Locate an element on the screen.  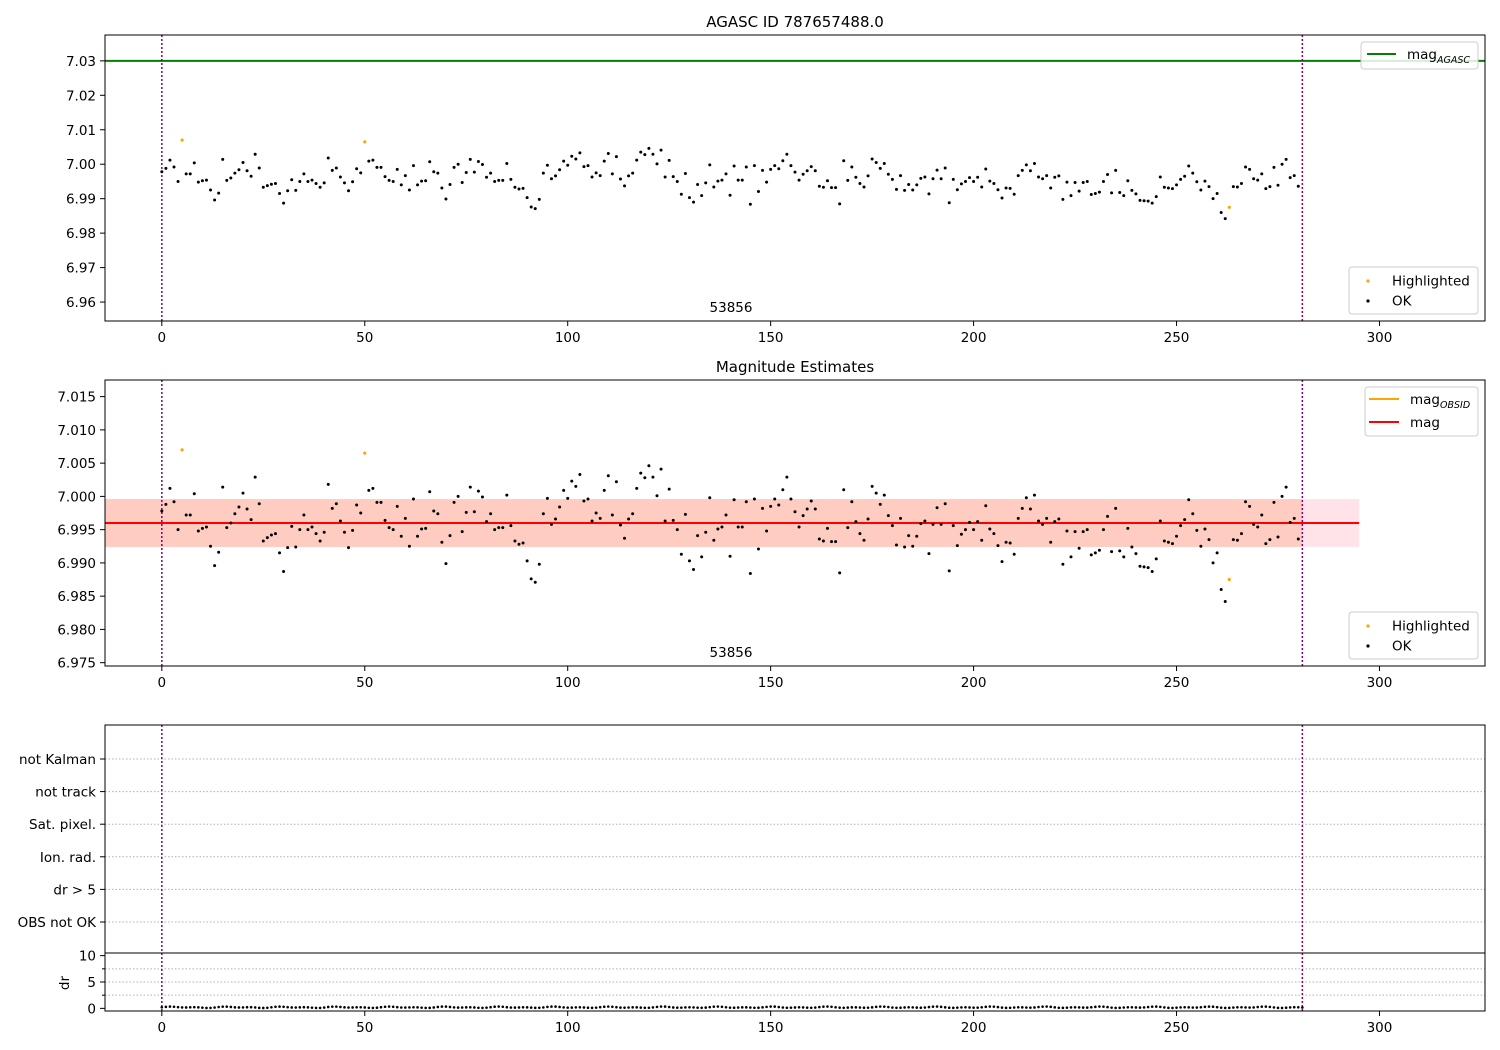
legend-highlighted-label: Highlighted is located at coordinates (1431, 282).